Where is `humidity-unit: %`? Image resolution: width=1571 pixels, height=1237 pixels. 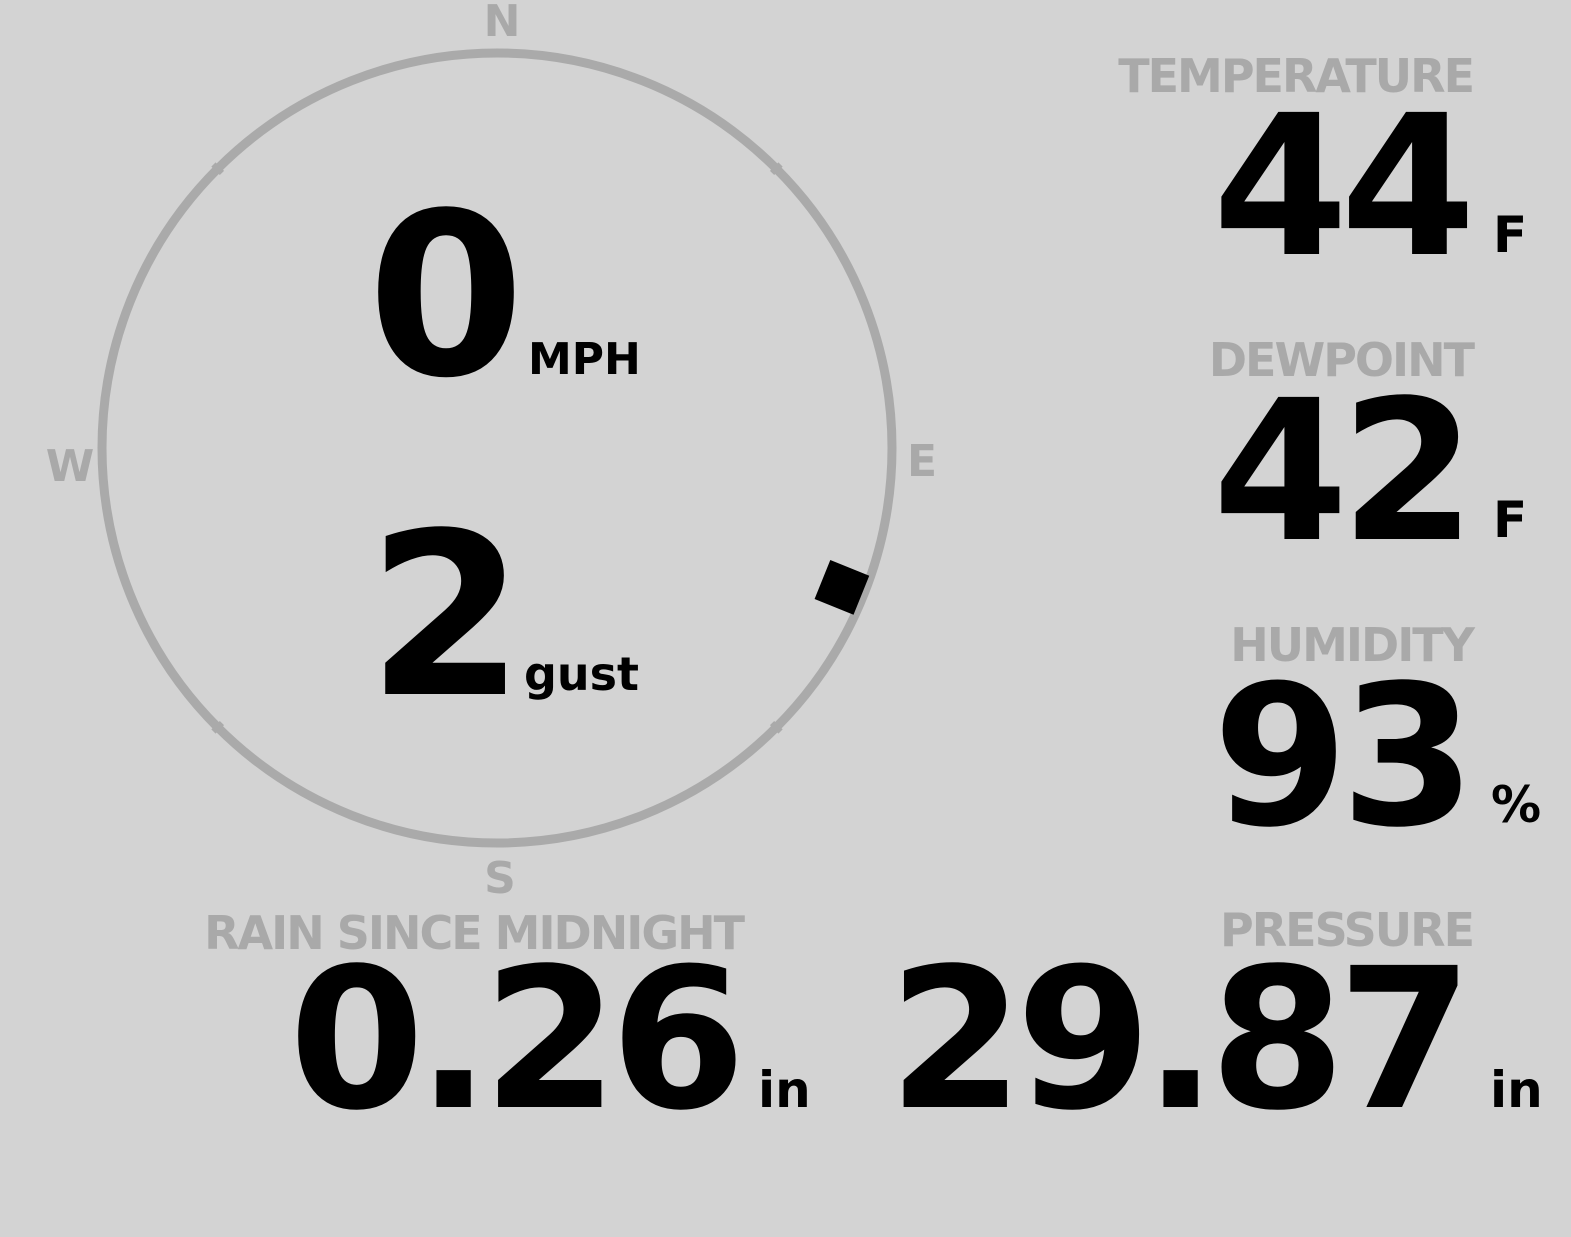 humidity-unit: % is located at coordinates (1516, 805).